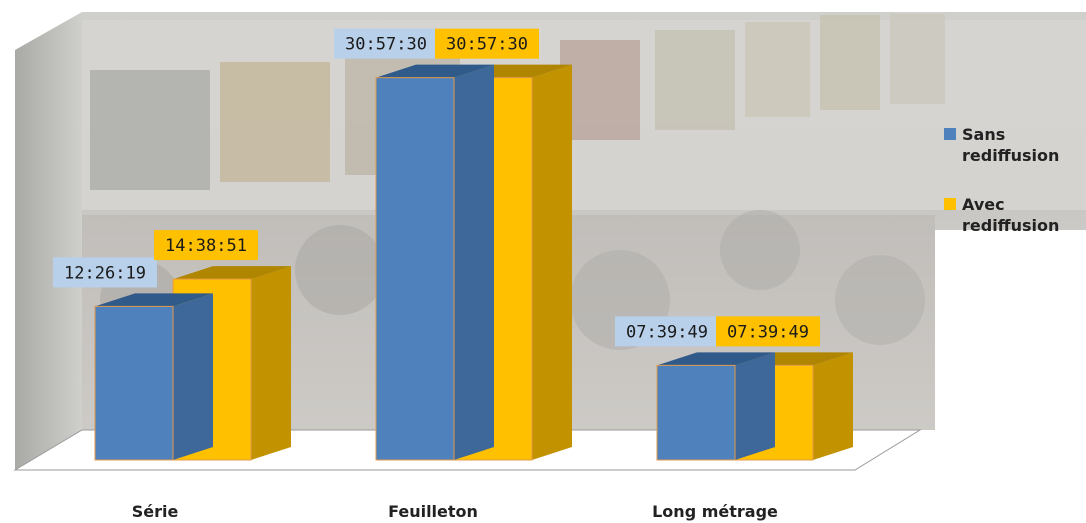 This screenshot has width=1086, height=523. I want to click on data-label: 12:26:19, so click(105, 272).